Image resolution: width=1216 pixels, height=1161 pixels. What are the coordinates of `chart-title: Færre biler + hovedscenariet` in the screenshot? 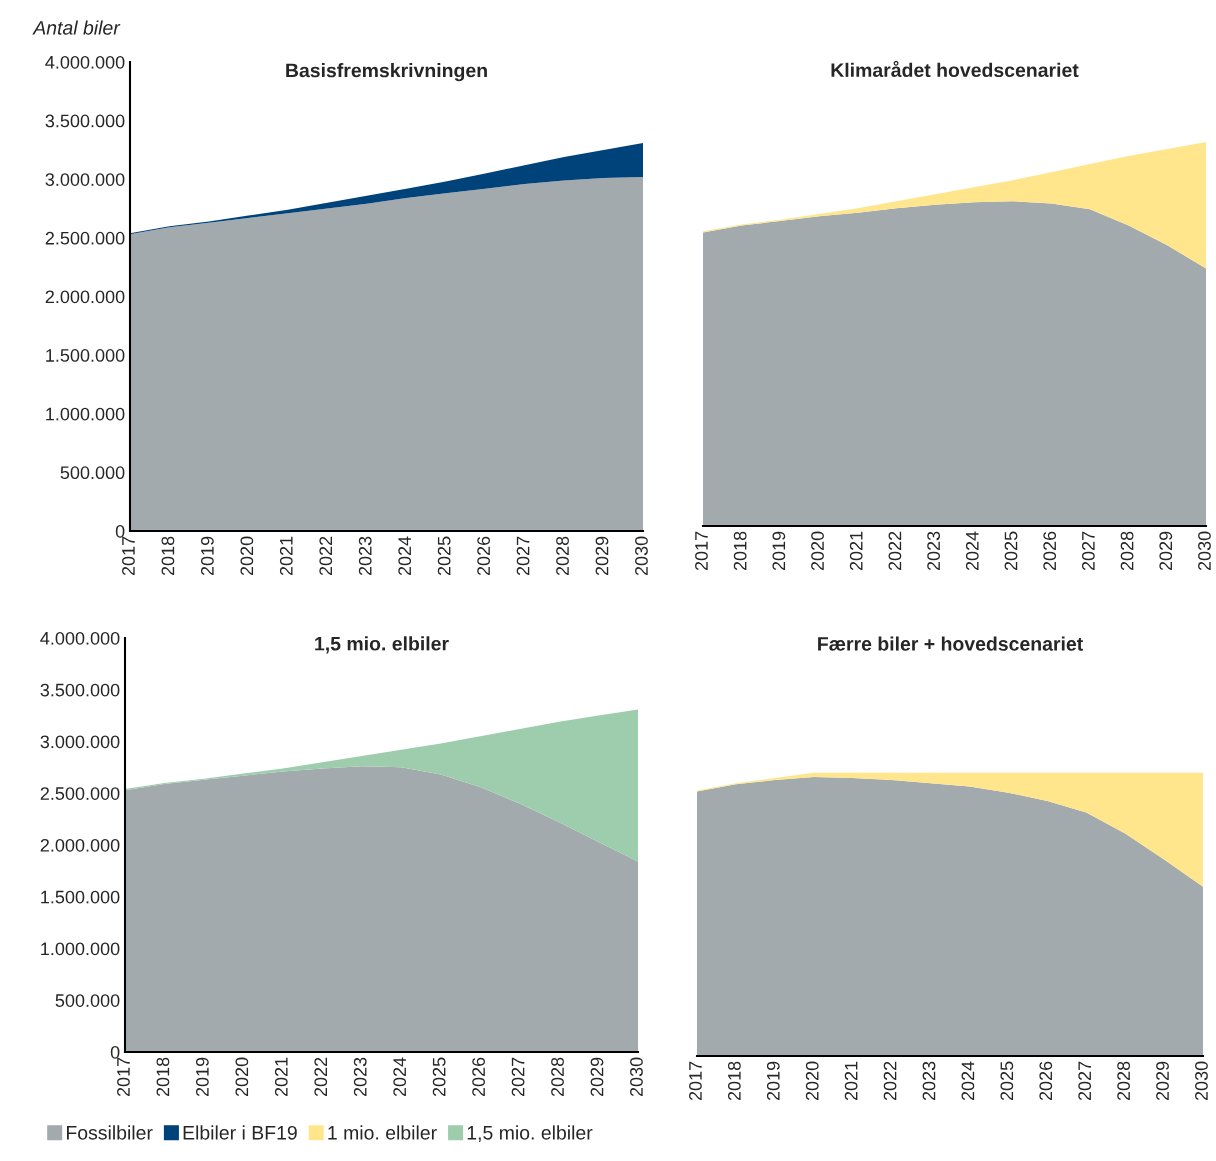 It's located at (950, 643).